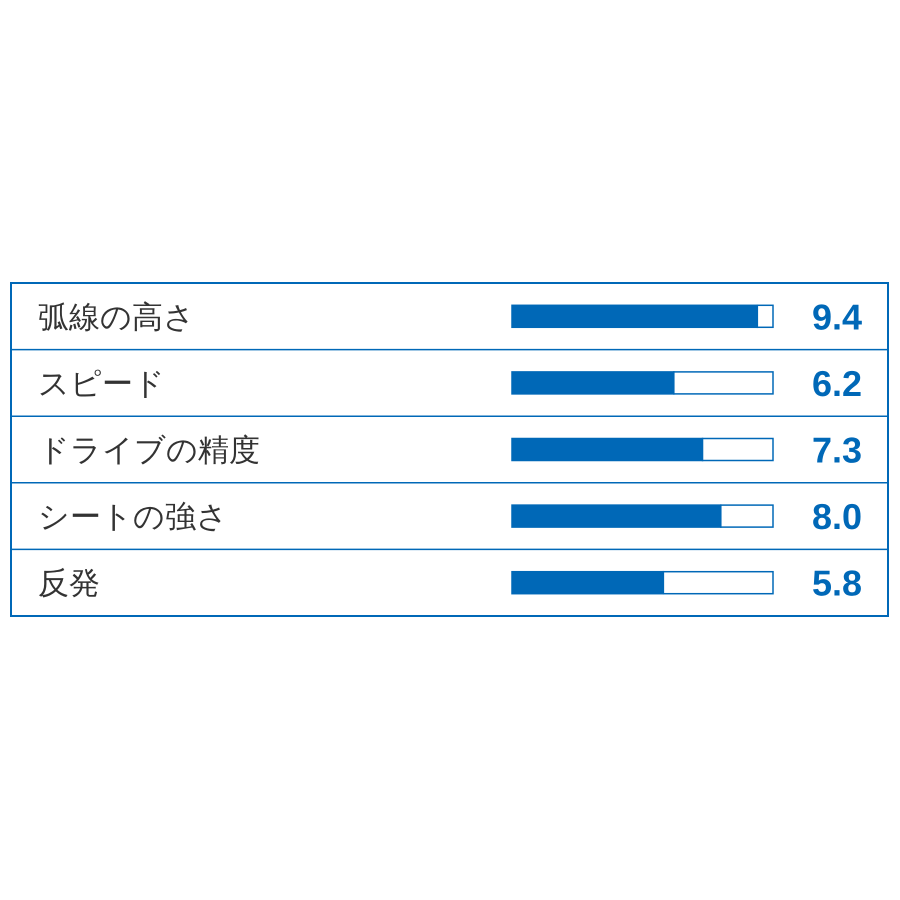 This screenshot has width=900, height=900. What do you see at coordinates (837, 450) in the screenshot?
I see `data-label: 7.3` at bounding box center [837, 450].